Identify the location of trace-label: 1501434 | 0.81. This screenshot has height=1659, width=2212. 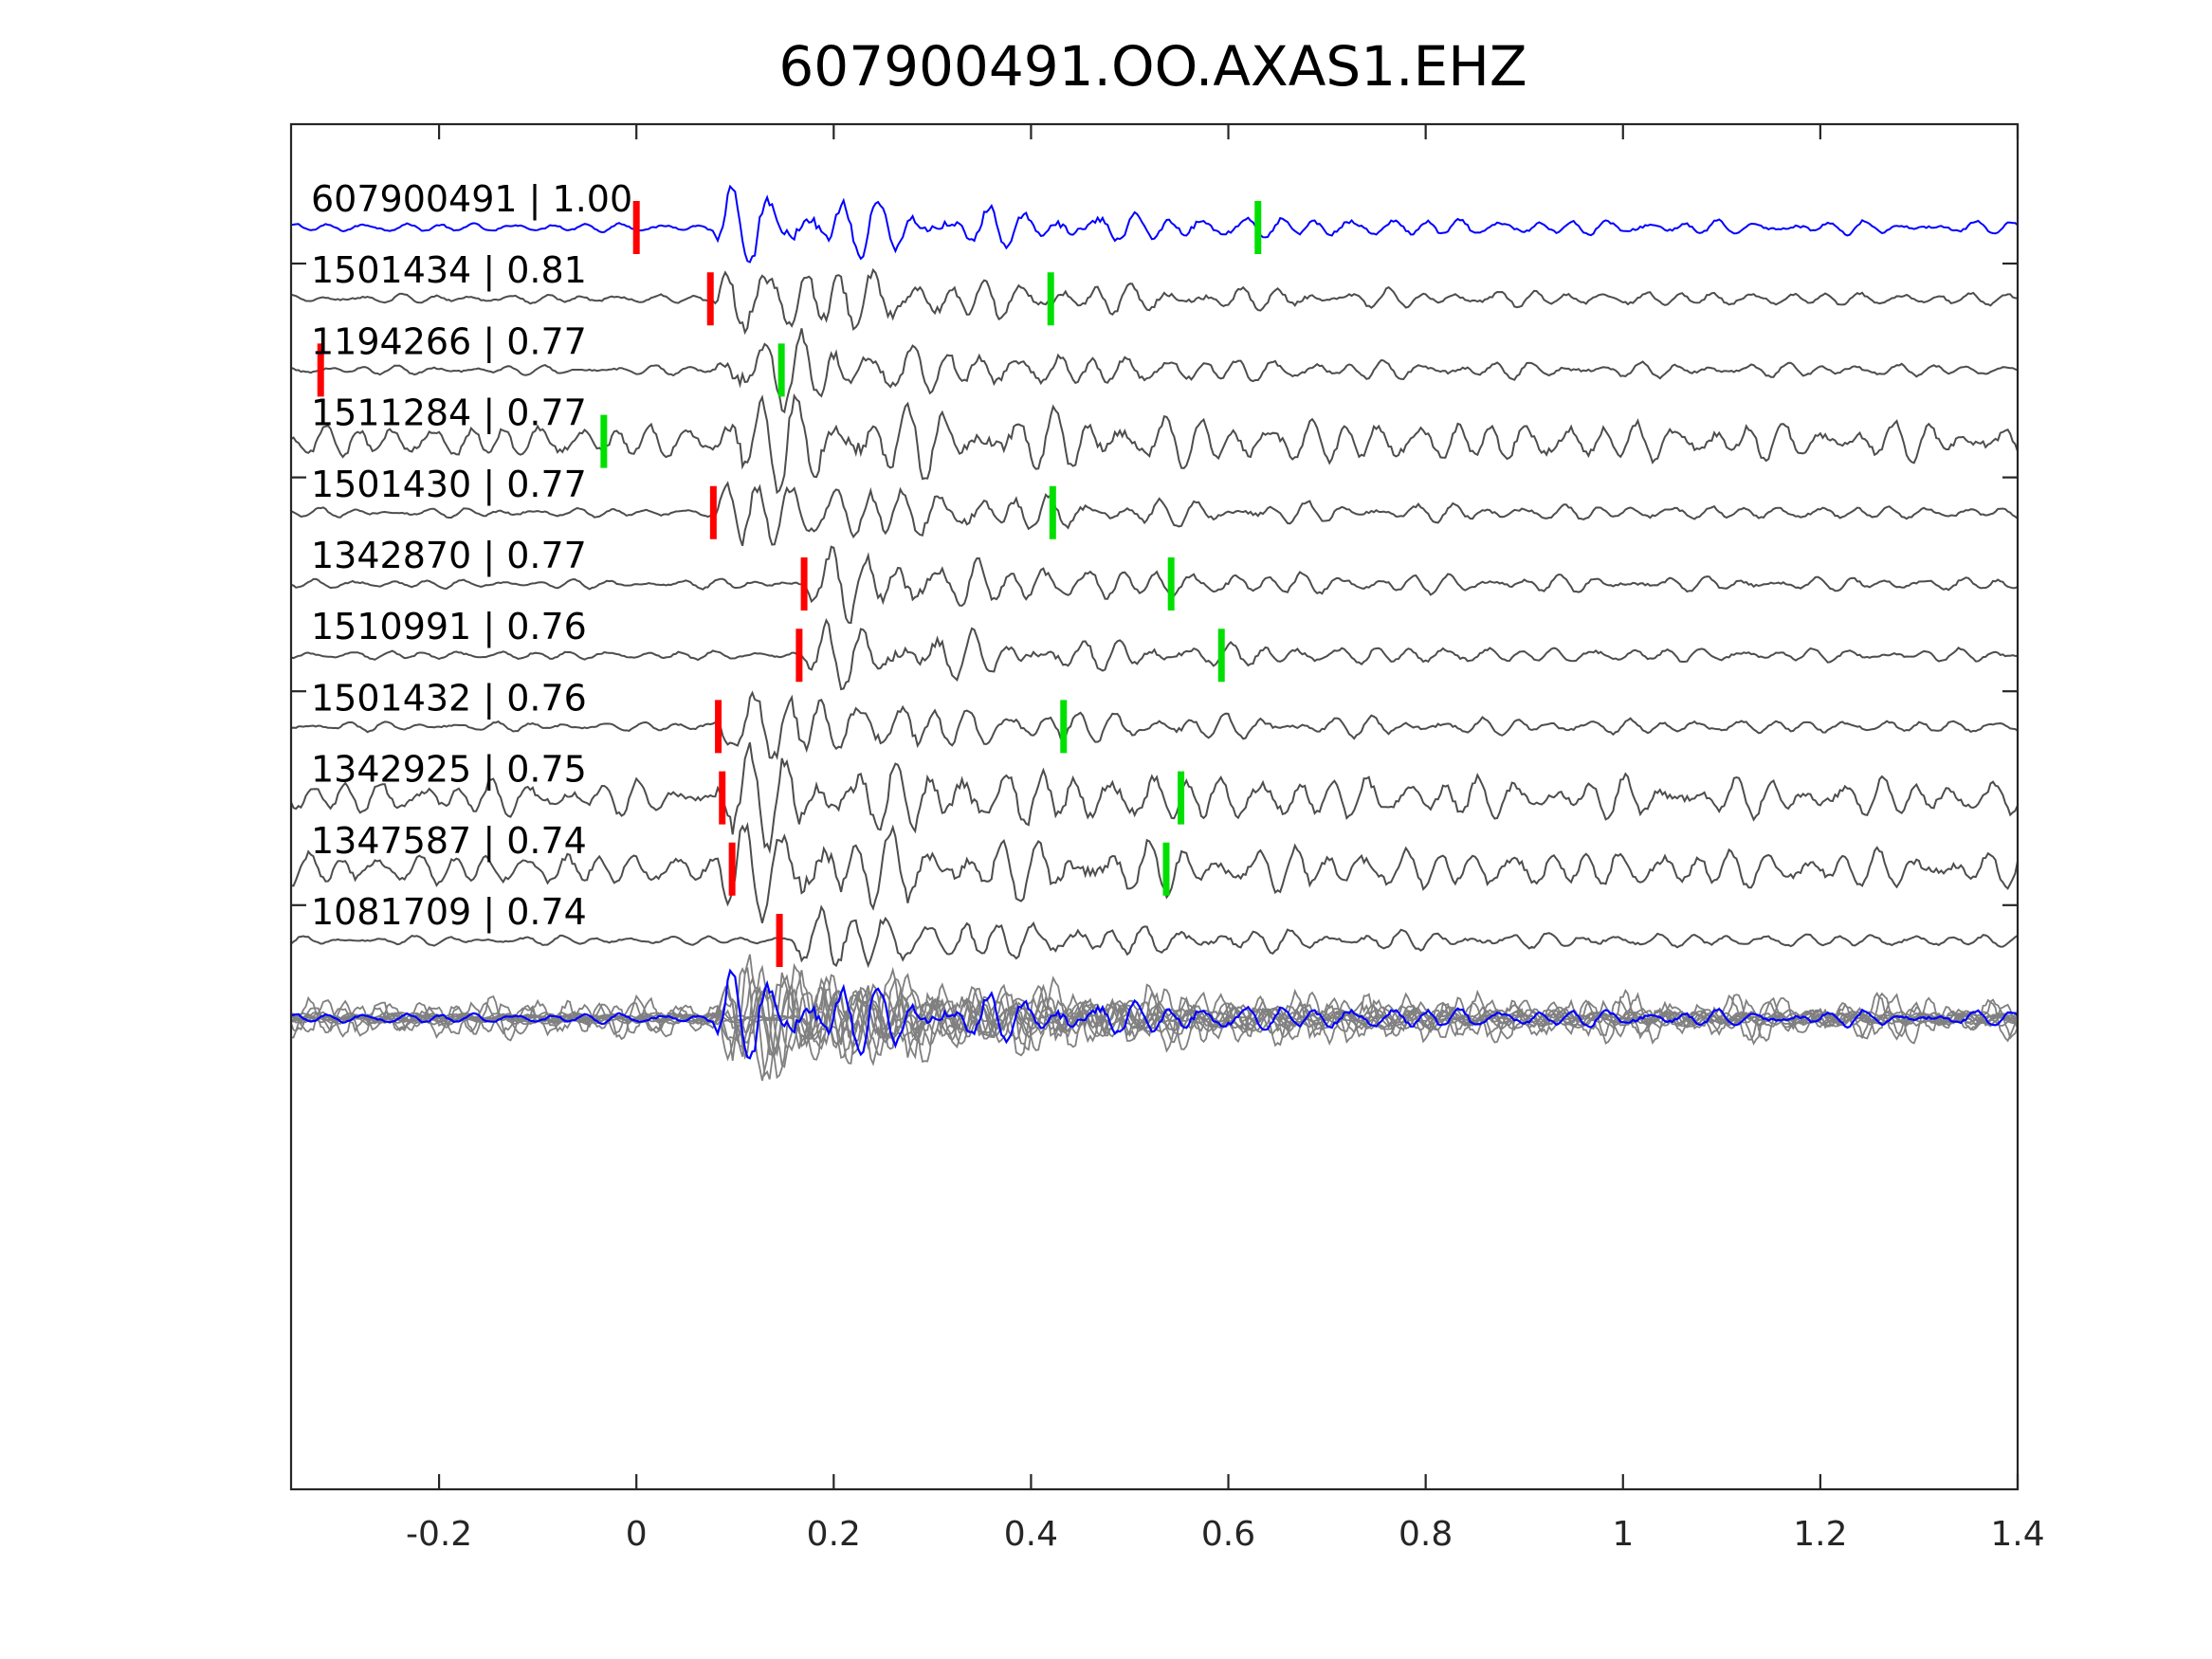
(449, 270).